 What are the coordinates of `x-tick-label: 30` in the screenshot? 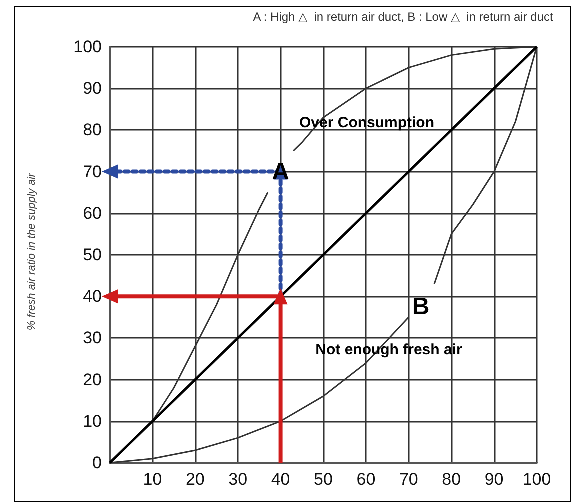 It's located at (238, 479).